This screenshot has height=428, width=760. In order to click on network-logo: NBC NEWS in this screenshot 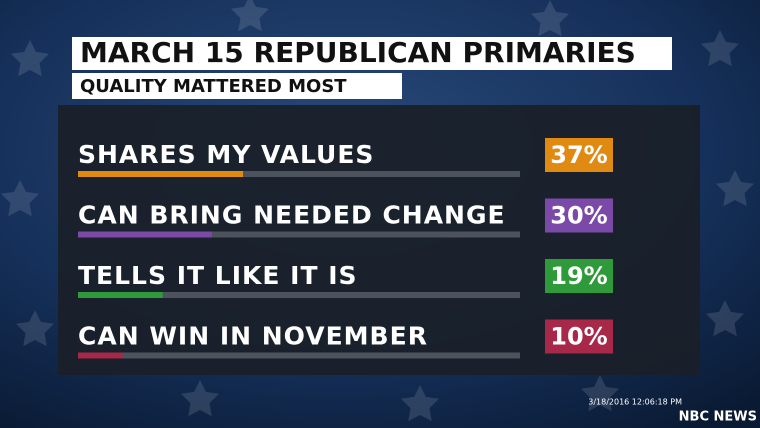, I will do `click(718, 417)`.